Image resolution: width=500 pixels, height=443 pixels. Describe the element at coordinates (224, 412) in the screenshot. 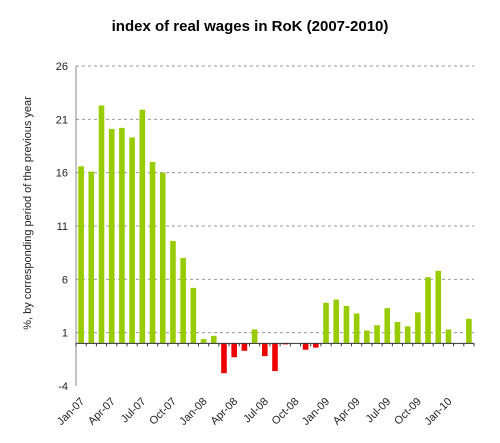

I see `x-tick-label: Apr-08` at that location.